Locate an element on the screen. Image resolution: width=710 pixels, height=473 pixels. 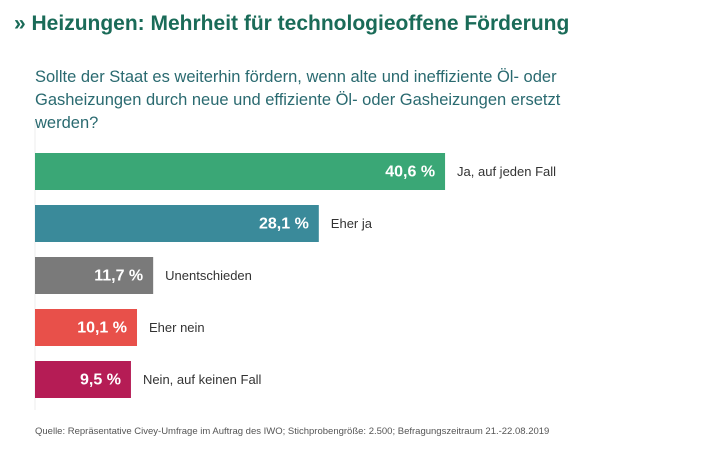
value-label: 10,1 % is located at coordinates (102, 328).